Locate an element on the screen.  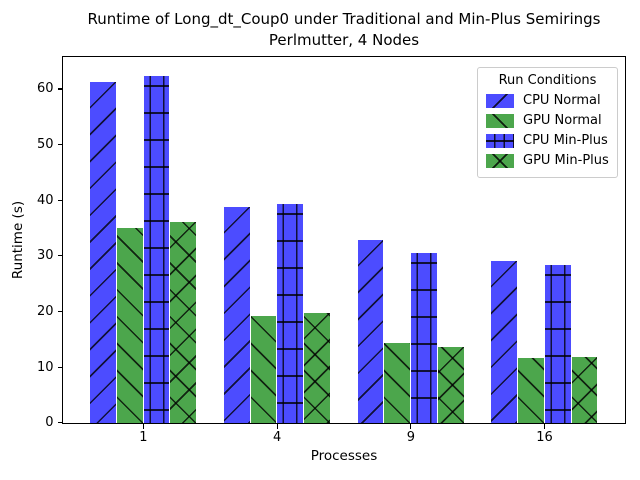
y-tick-label: 60 is located at coordinates (45, 89).